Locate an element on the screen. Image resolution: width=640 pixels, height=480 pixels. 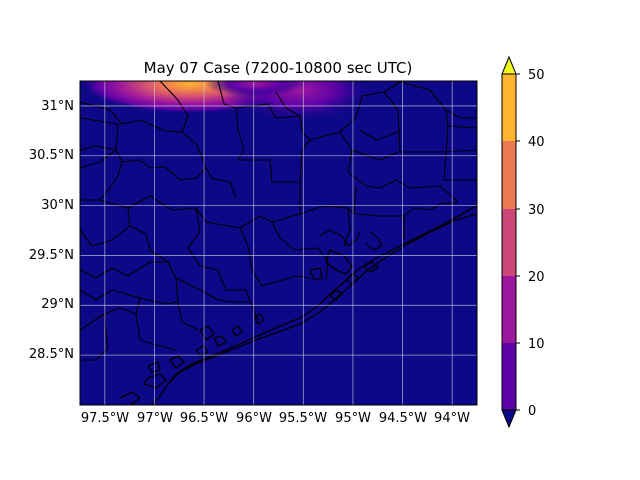
lon-tick-label: 97°W is located at coordinates (155, 418).